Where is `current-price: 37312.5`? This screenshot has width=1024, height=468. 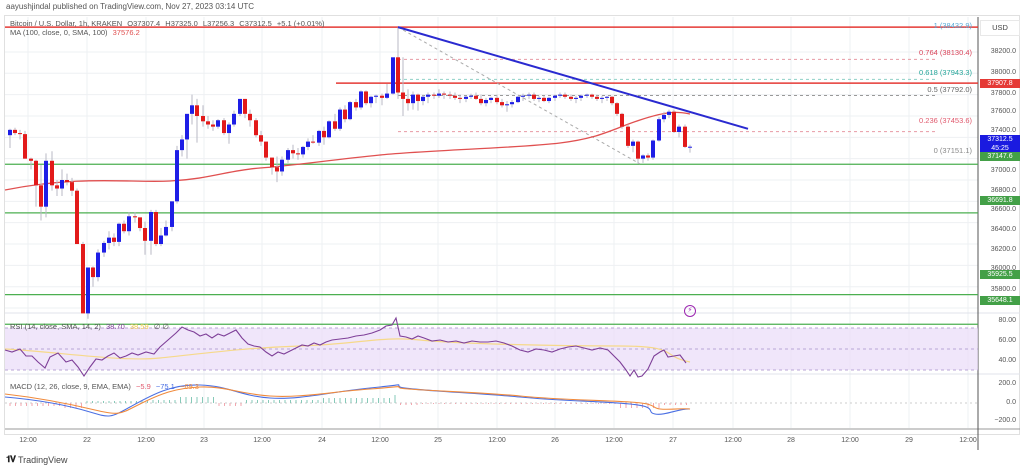 current-price: 37312.5 is located at coordinates (1000, 139).